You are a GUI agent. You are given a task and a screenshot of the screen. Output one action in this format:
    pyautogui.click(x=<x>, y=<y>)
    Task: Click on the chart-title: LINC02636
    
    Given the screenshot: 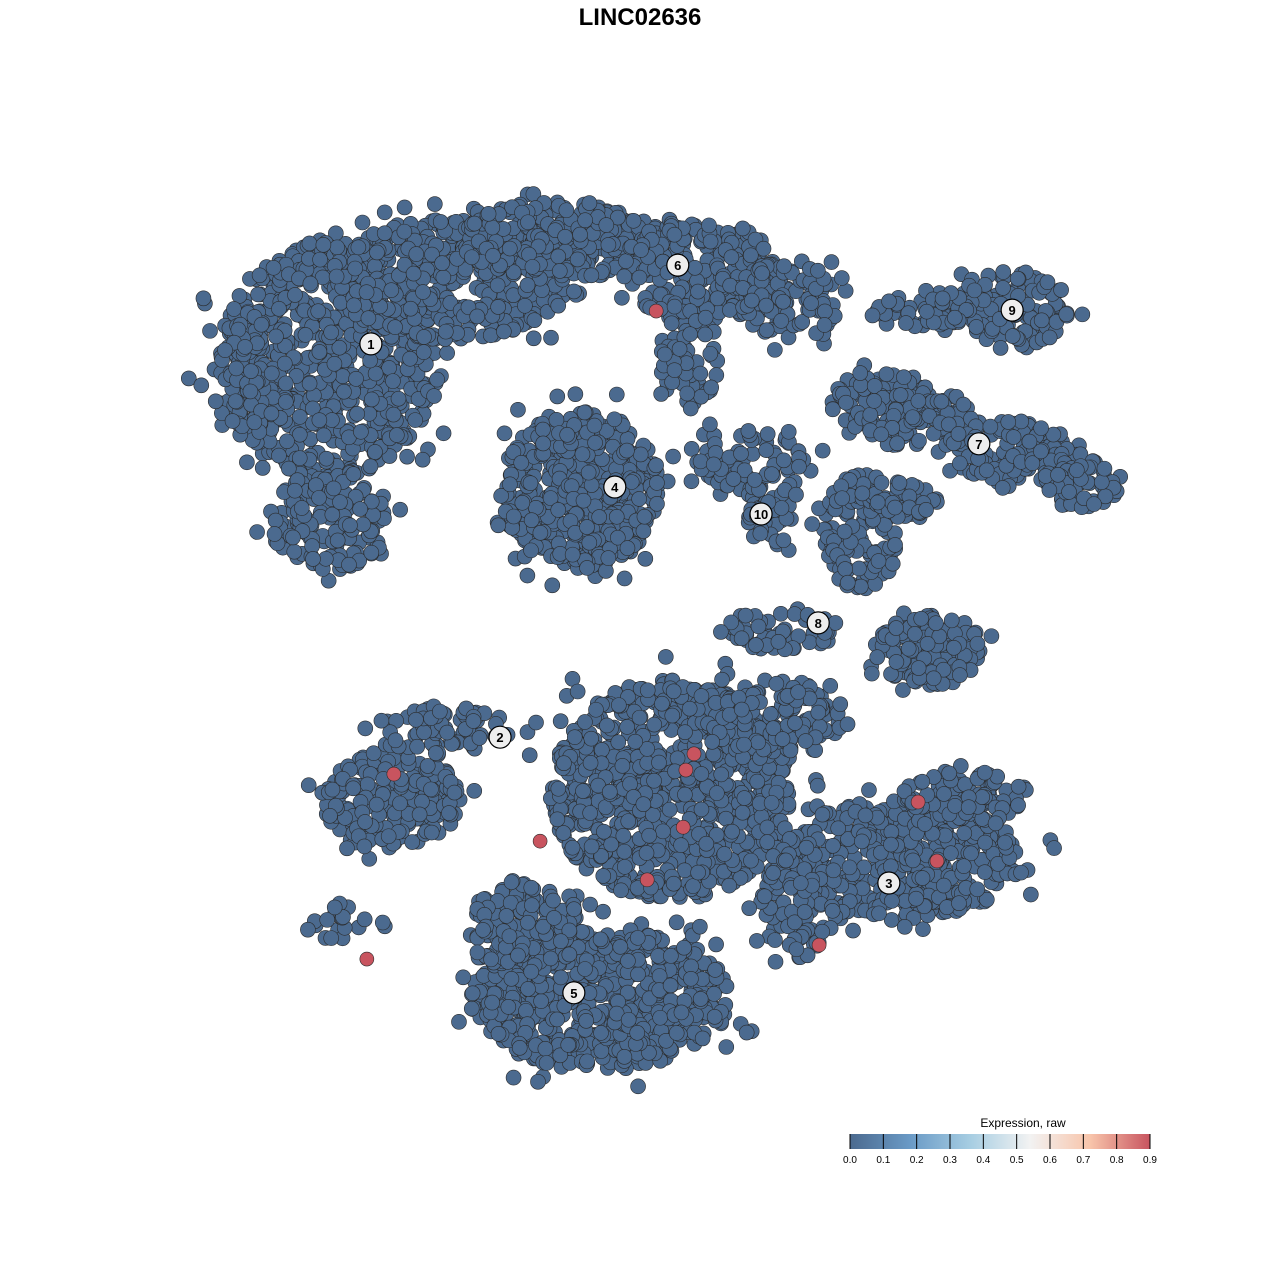 What is the action you would take?
    pyautogui.click(x=640, y=17)
    